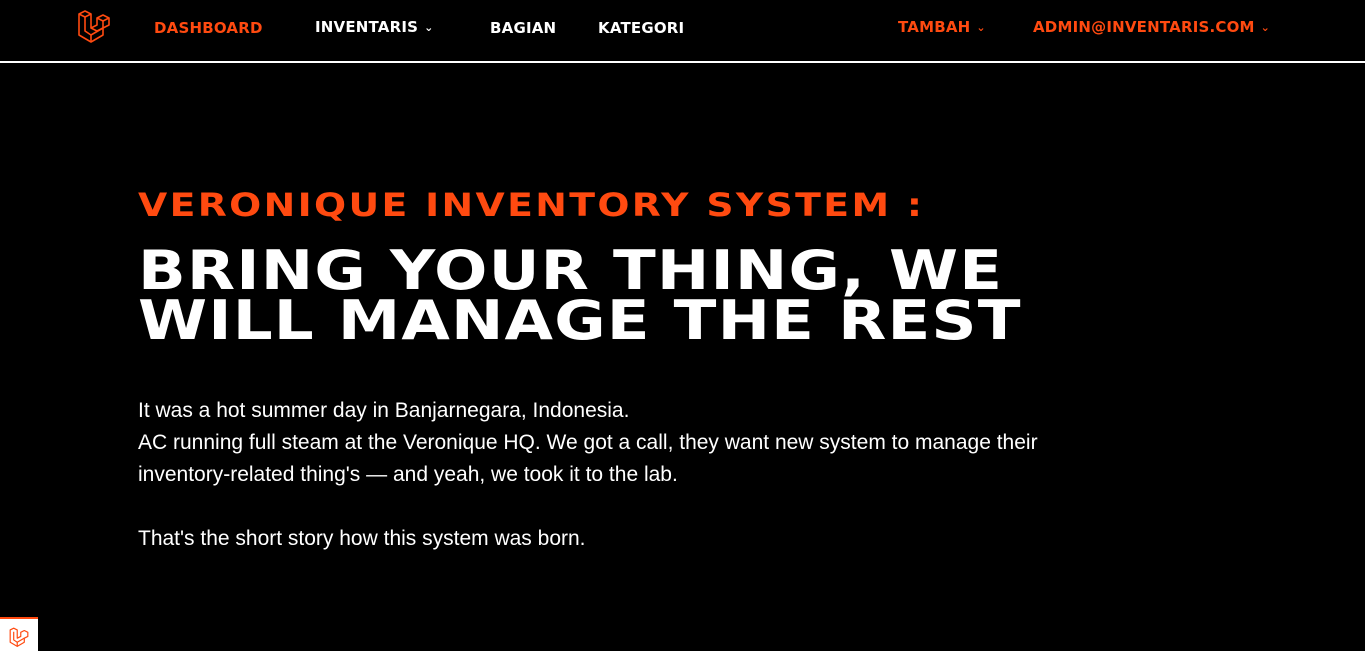 The image size is (1365, 651). I want to click on nav-tambah-dropdown: TAMBAH ⌄, so click(942, 27).